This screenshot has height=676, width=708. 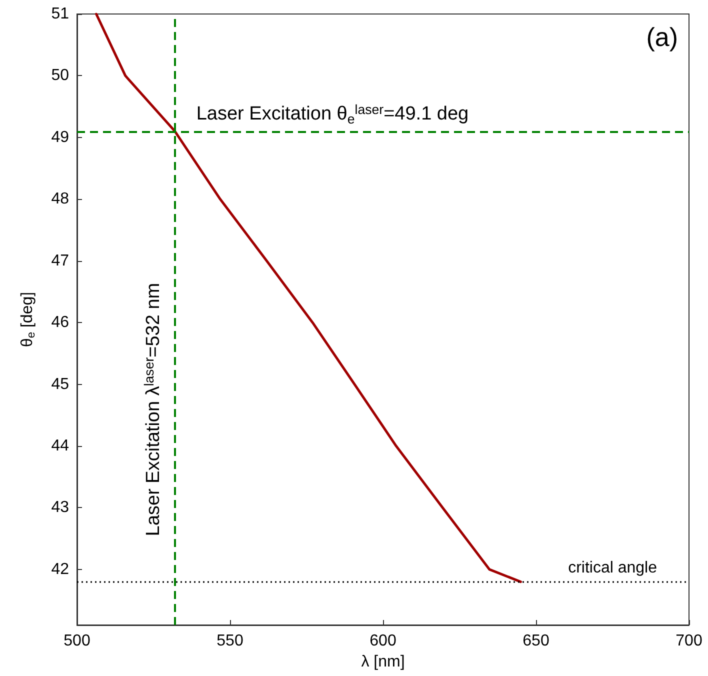 What do you see at coordinates (77, 641) in the screenshot?
I see `x-tick-label: 500` at bounding box center [77, 641].